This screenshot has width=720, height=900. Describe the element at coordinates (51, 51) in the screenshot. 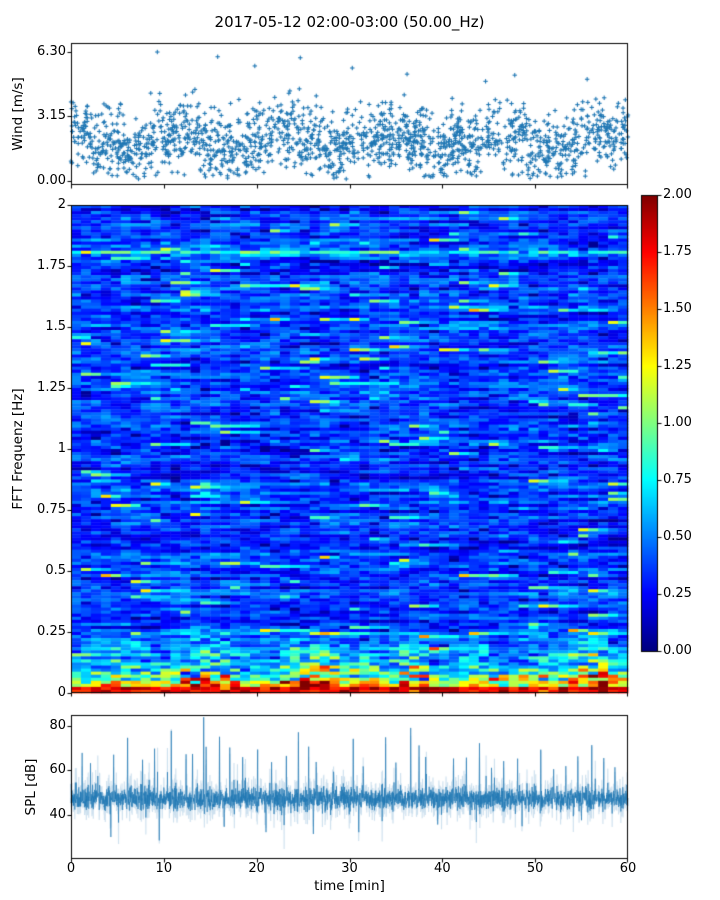

I see `wind-ytick-label: 6.30` at that location.